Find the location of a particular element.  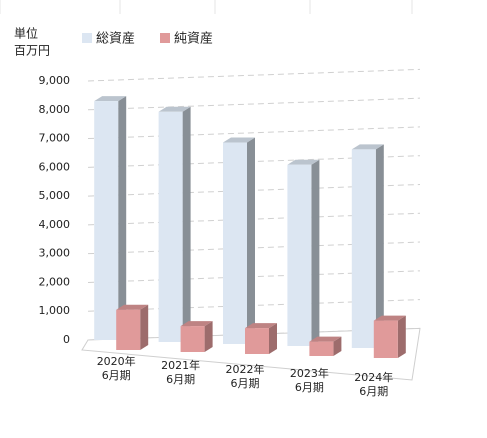

y-tick-label: 6,000 is located at coordinates (55, 166).